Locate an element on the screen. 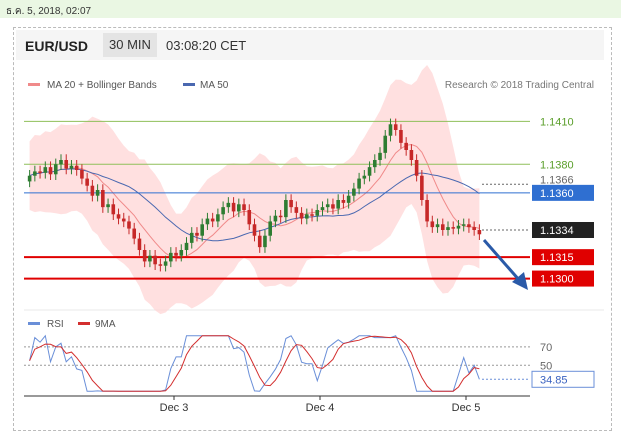 Image resolution: width=621 pixels, height=437 pixels. last-price-label-text: 1.1334 is located at coordinates (557, 231).